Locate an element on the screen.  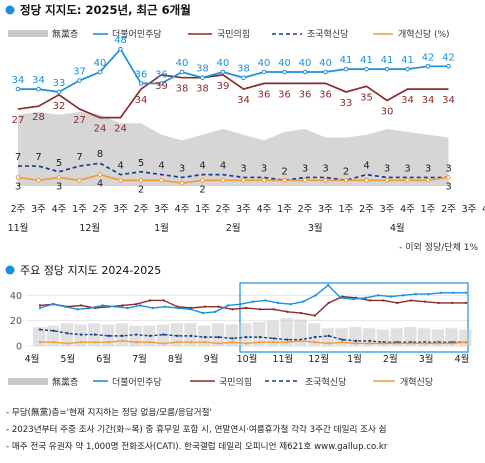
label-democratic-9: 38 is located at coordinates (202, 69).